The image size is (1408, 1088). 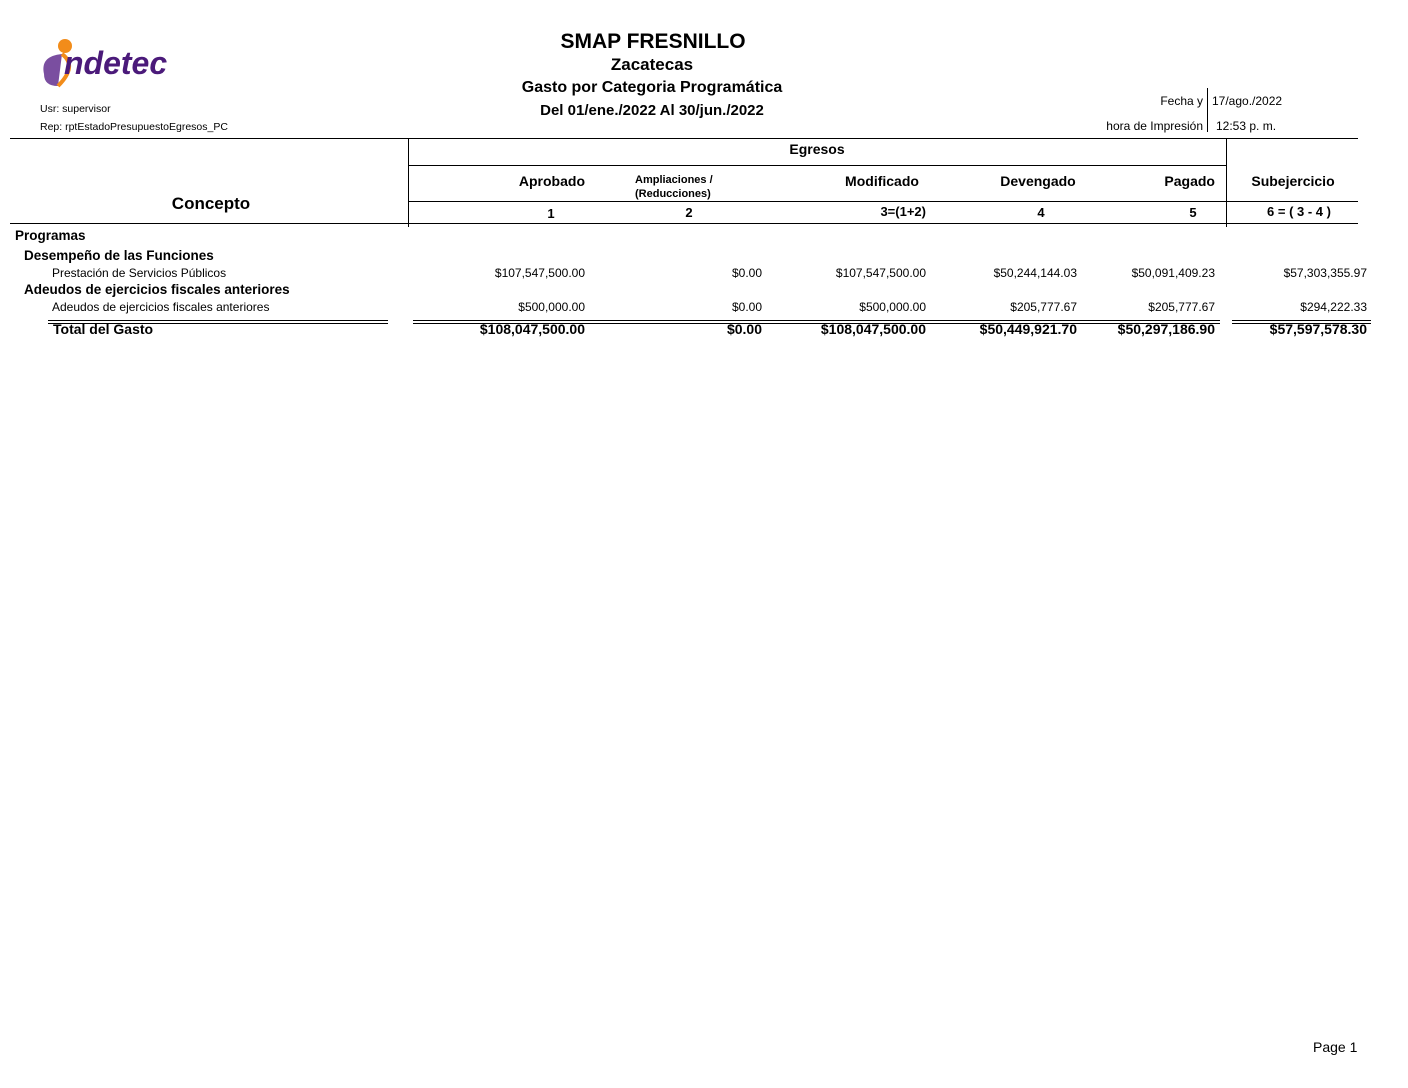 What do you see at coordinates (1173, 273) in the screenshot?
I see `row-value: $50,091,409.23` at bounding box center [1173, 273].